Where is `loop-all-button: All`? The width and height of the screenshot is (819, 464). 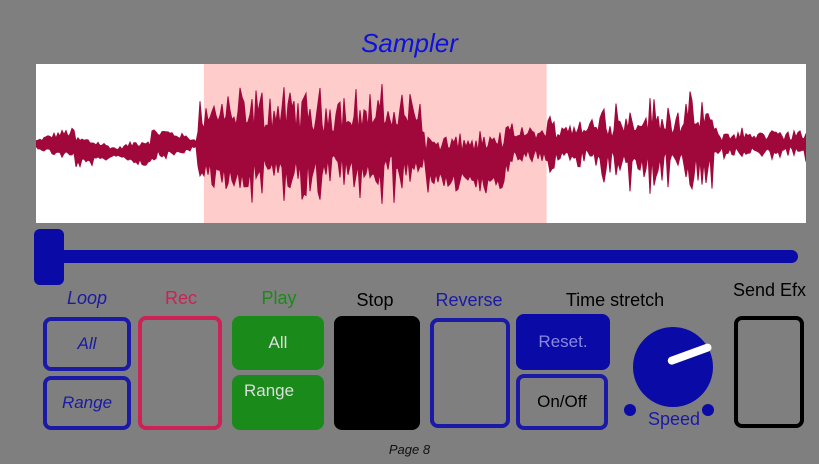
loop-all-button: All is located at coordinates (87, 344).